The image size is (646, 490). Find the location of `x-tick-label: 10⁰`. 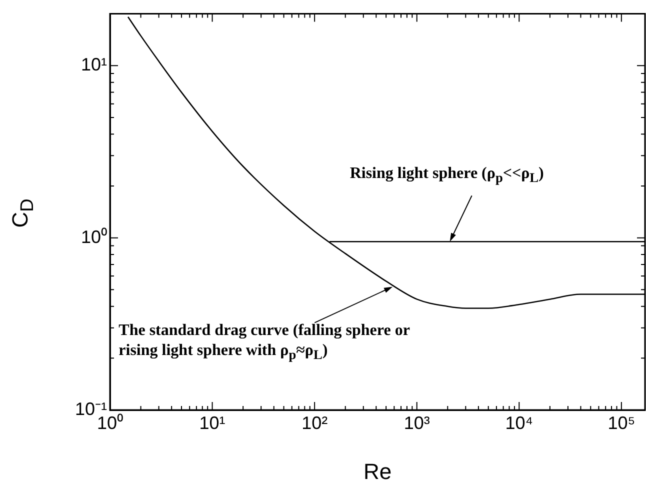

x-tick-label: 10⁰ is located at coordinates (110, 422).